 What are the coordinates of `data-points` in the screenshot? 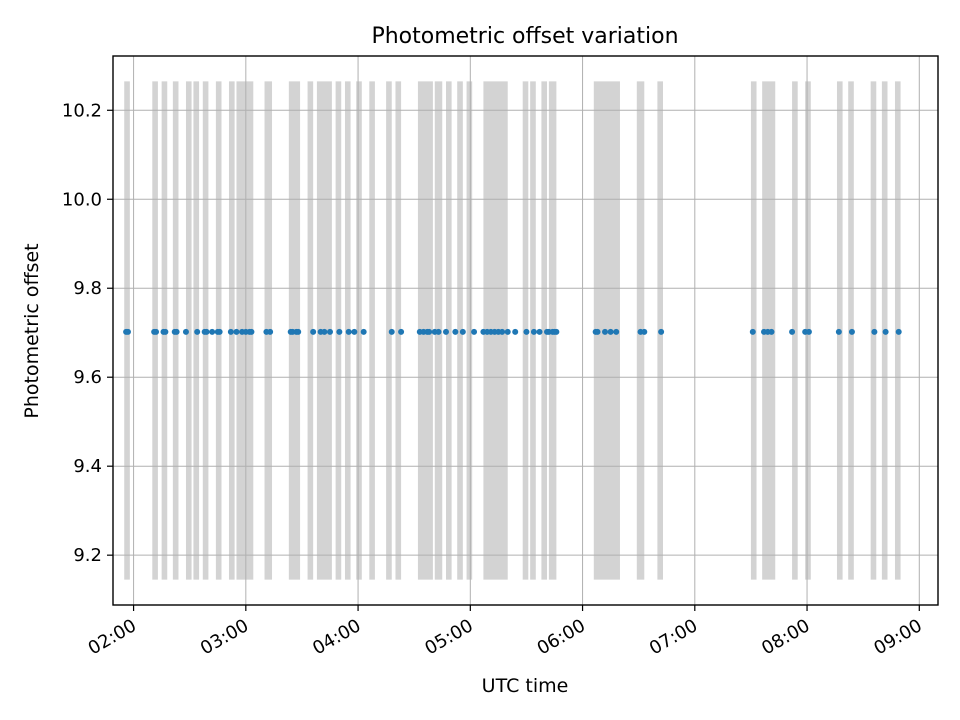 It's located at (512, 331).